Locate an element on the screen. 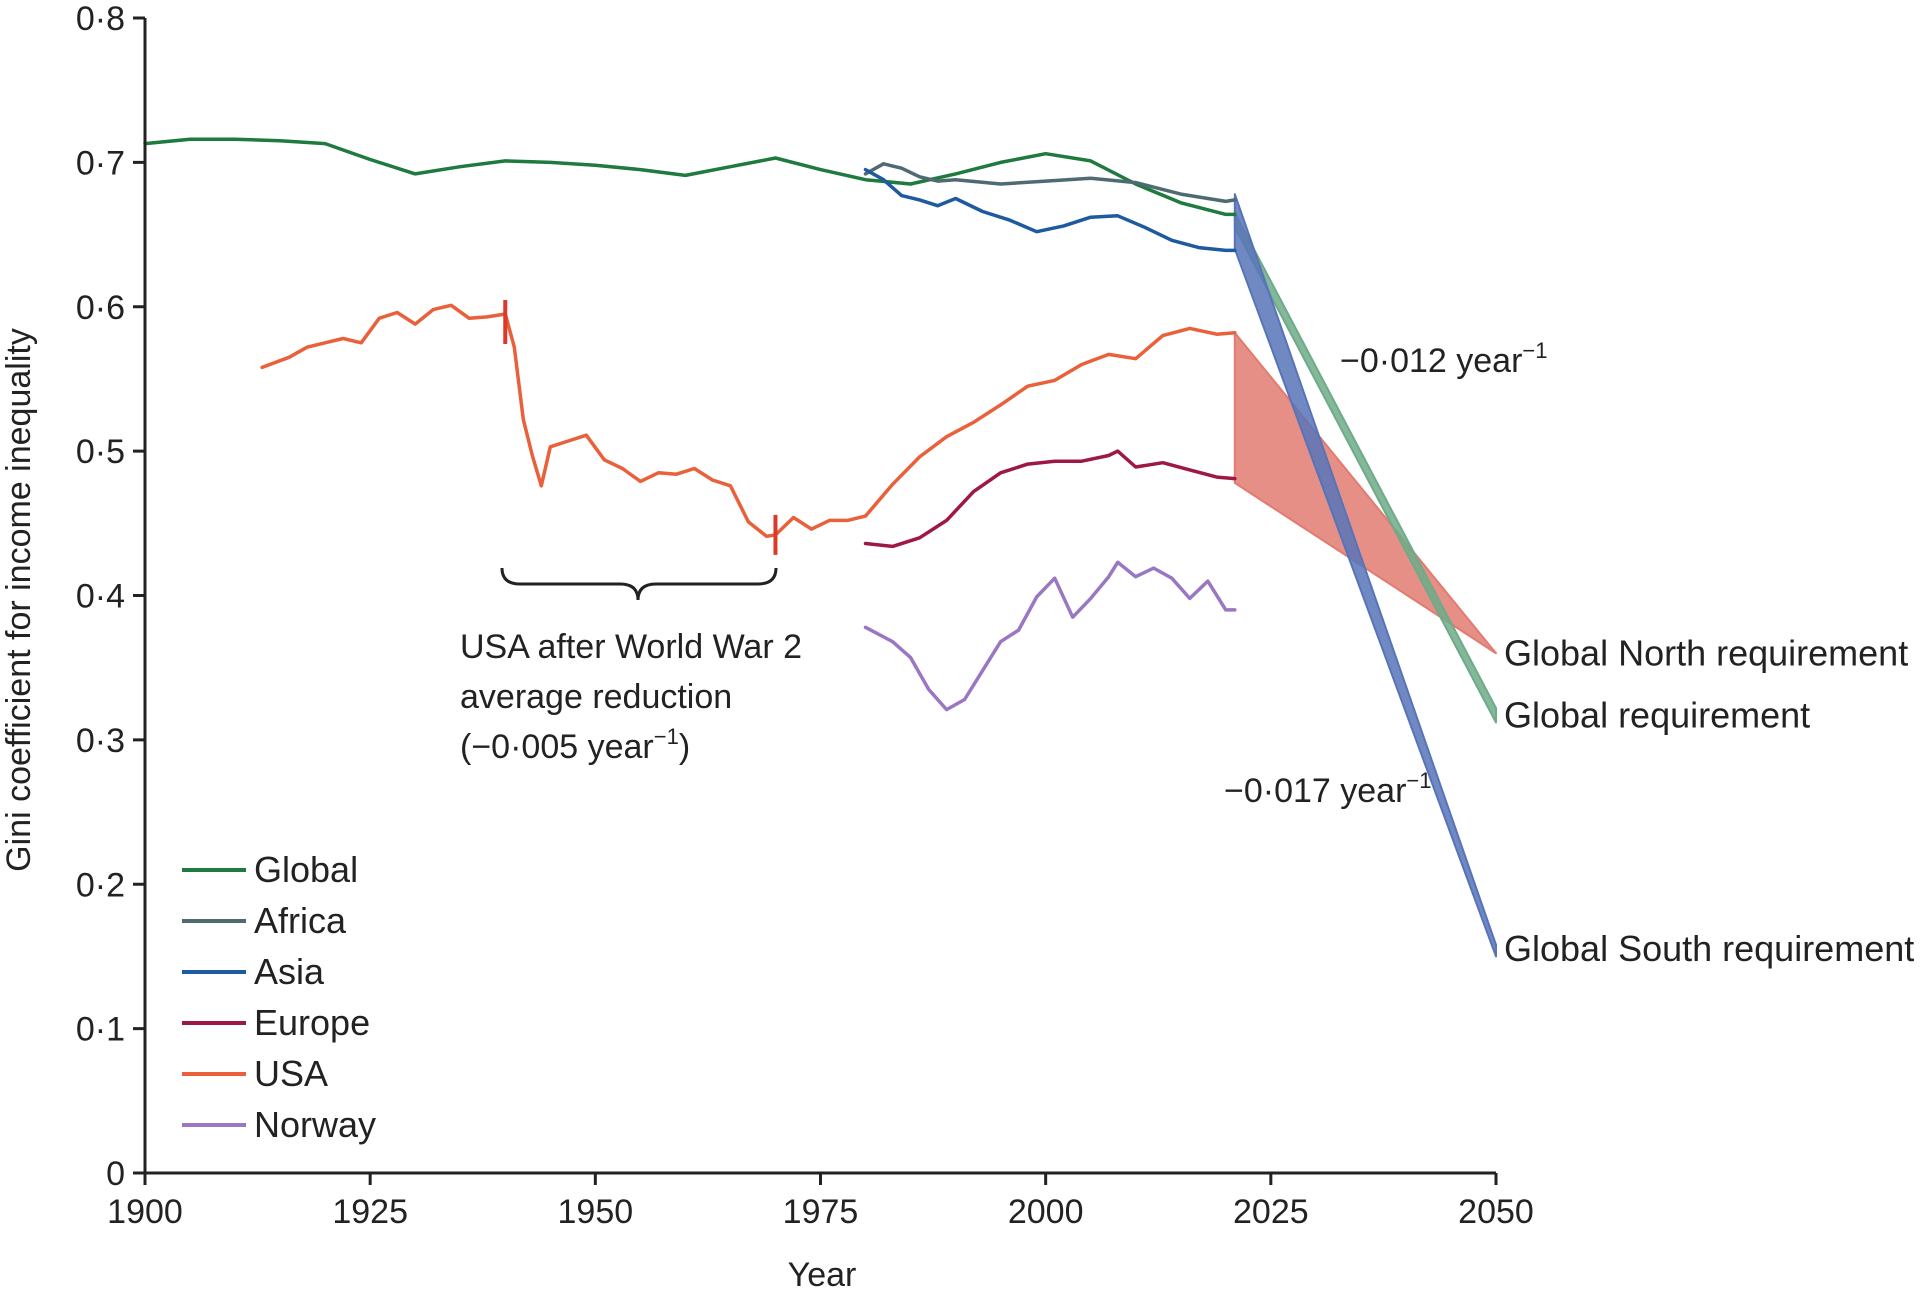 The width and height of the screenshot is (1920, 1292). requirement-bands is located at coordinates (1365, 575).